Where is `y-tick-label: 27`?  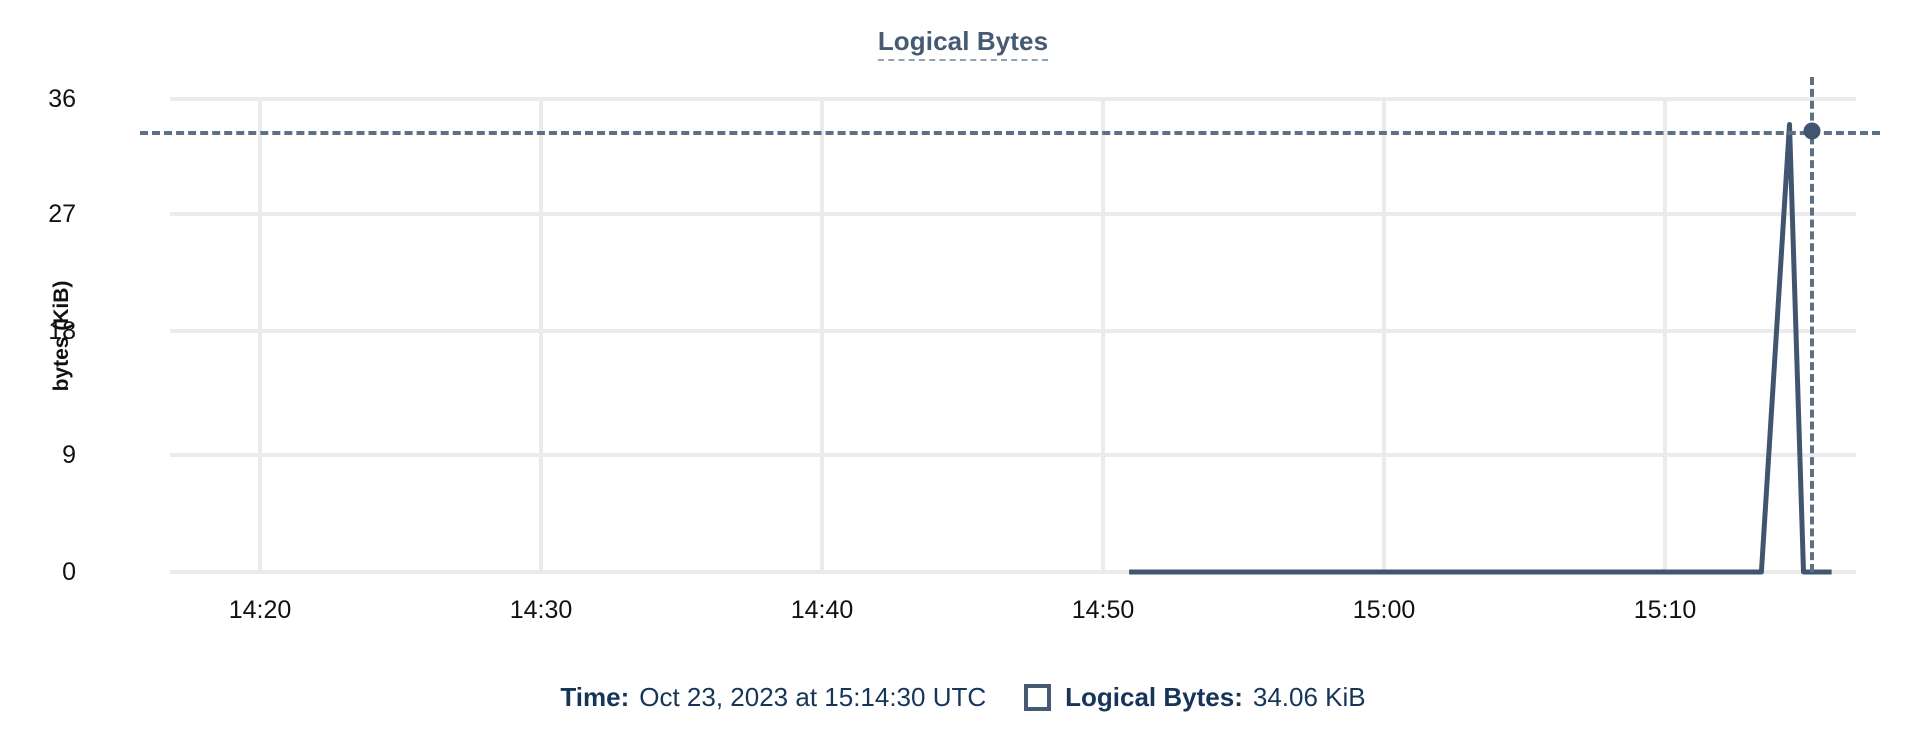 y-tick-label: 27 is located at coordinates (62, 214).